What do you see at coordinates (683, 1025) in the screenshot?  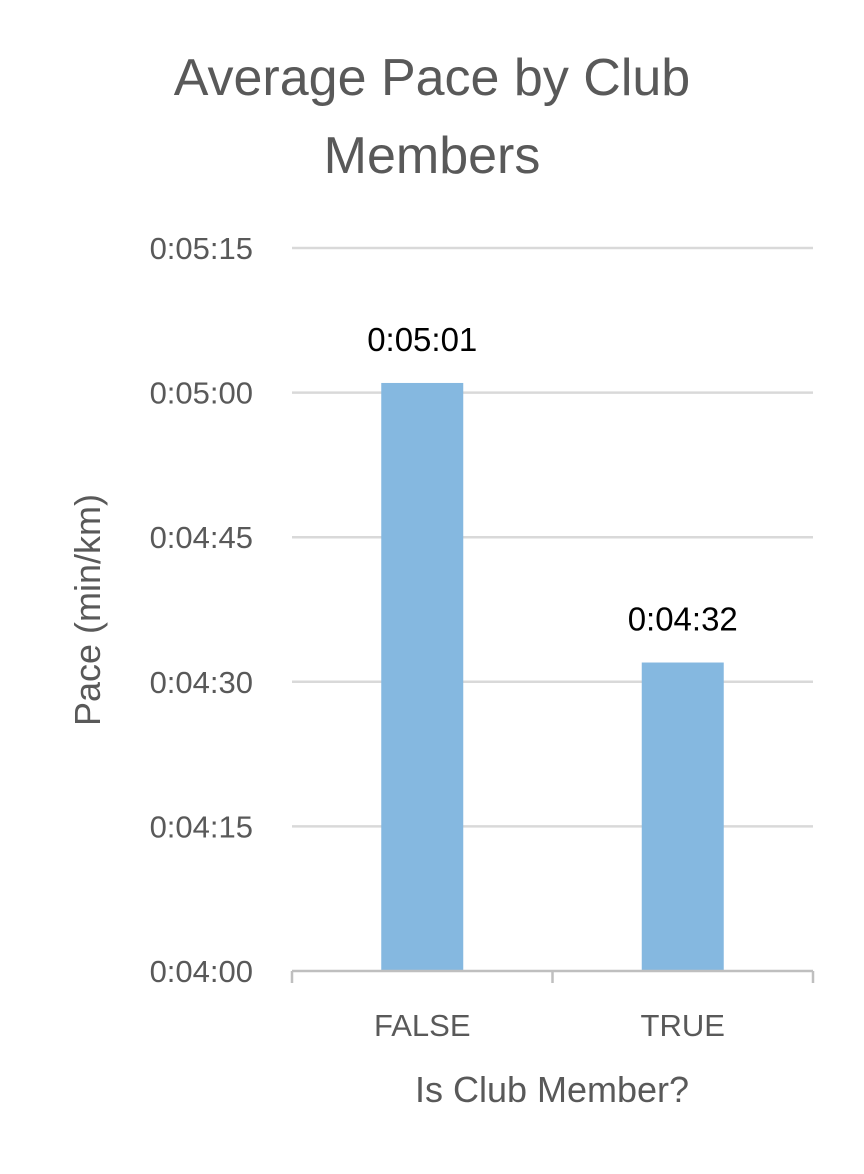 I see `x-tick-label: TRUE` at bounding box center [683, 1025].